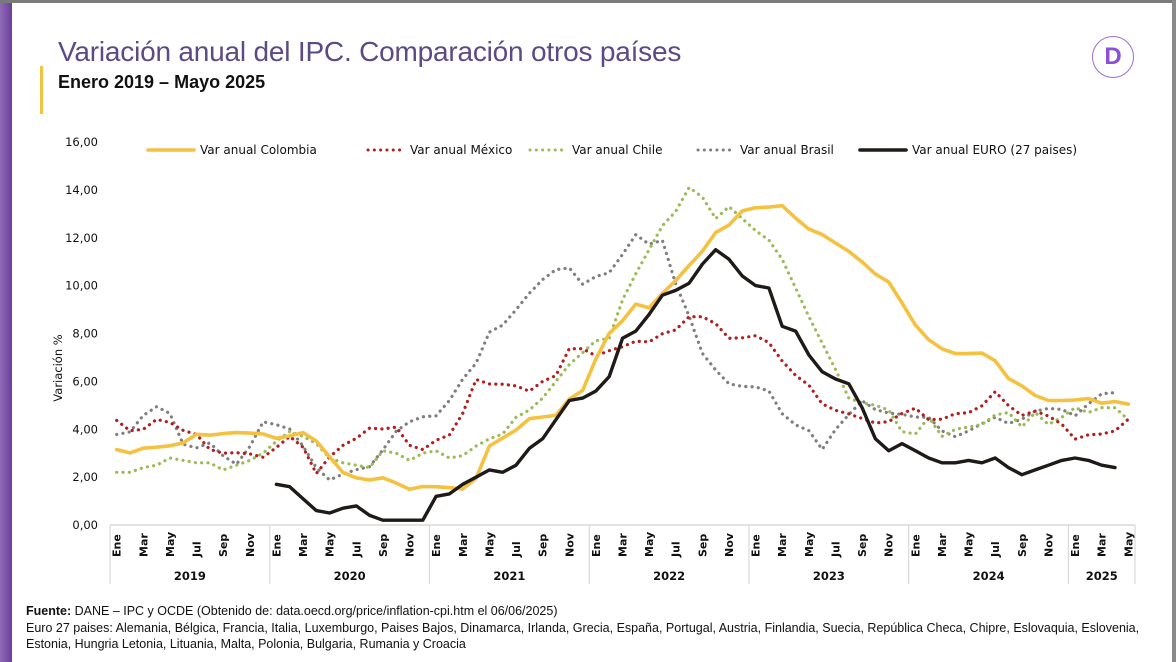 The height and width of the screenshot is (662, 1176). Describe the element at coordinates (787, 150) in the screenshot. I see `legend-label: Var anual Brasil` at that location.